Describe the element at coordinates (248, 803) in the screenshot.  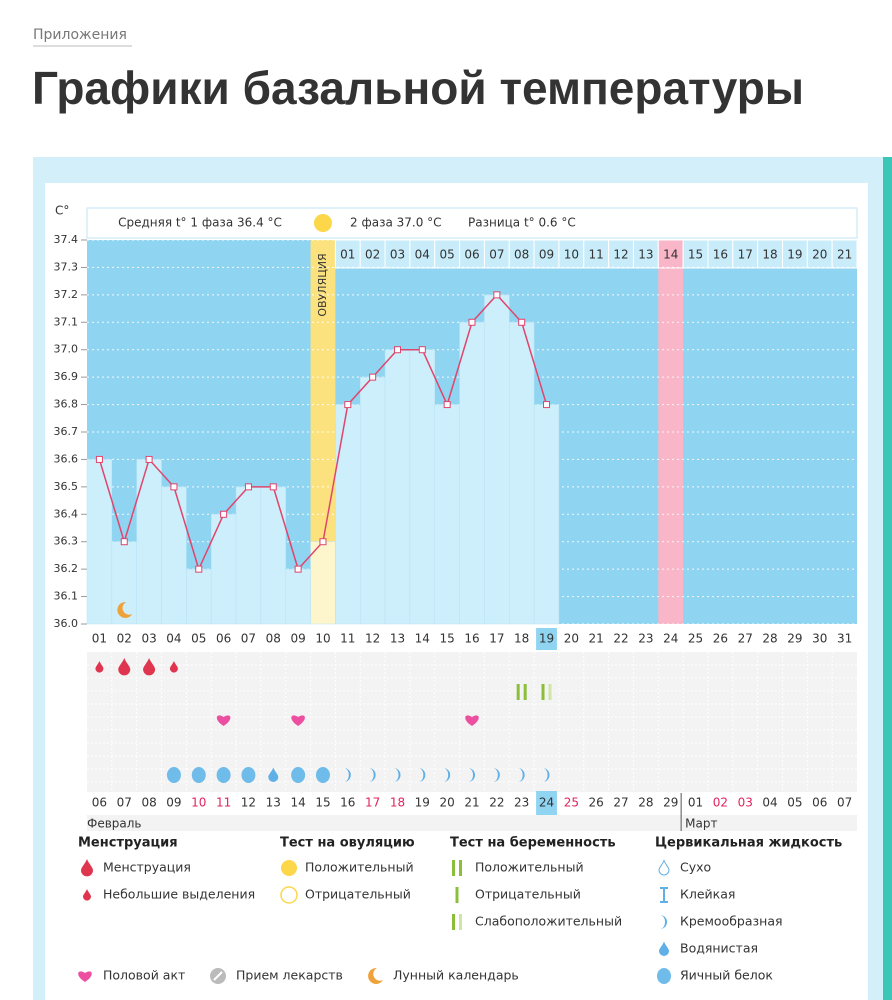
I see `date-label: 12` at that location.